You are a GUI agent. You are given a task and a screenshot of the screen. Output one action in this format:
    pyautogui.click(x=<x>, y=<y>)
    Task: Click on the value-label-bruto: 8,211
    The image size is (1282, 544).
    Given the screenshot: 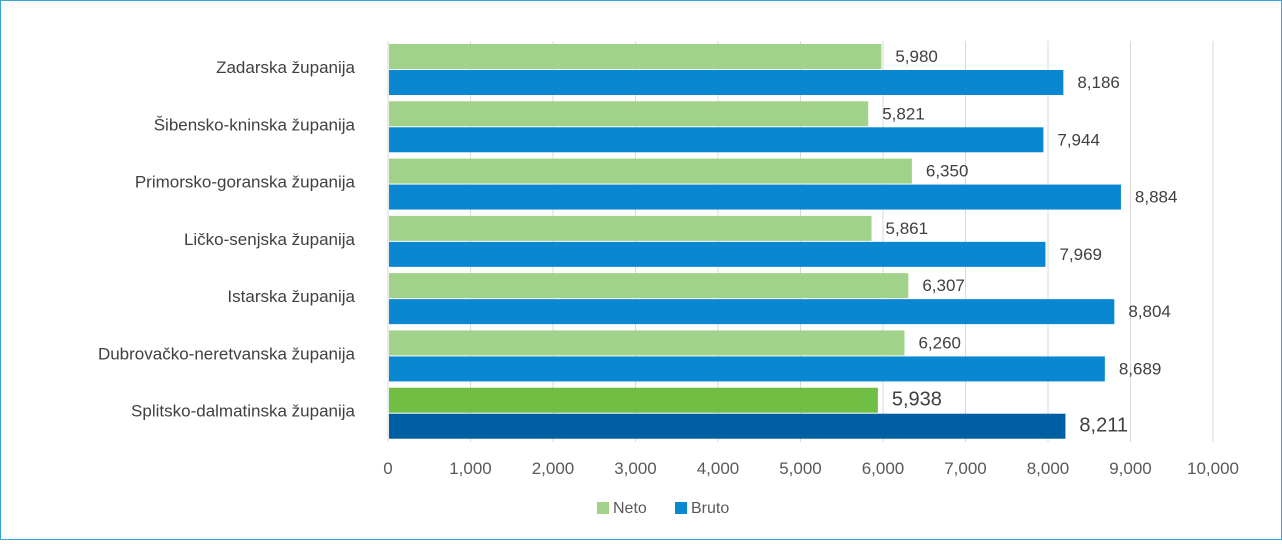 What is the action you would take?
    pyautogui.click(x=1103, y=426)
    